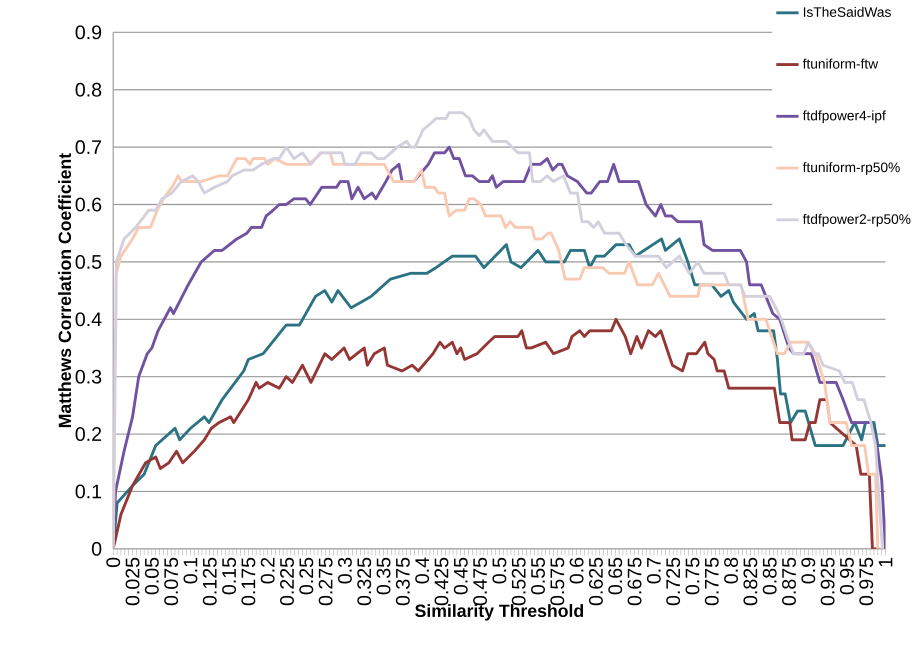 This screenshot has height=650, width=912. What do you see at coordinates (711, 582) in the screenshot?
I see `x-tick-label: 0.775` at bounding box center [711, 582].